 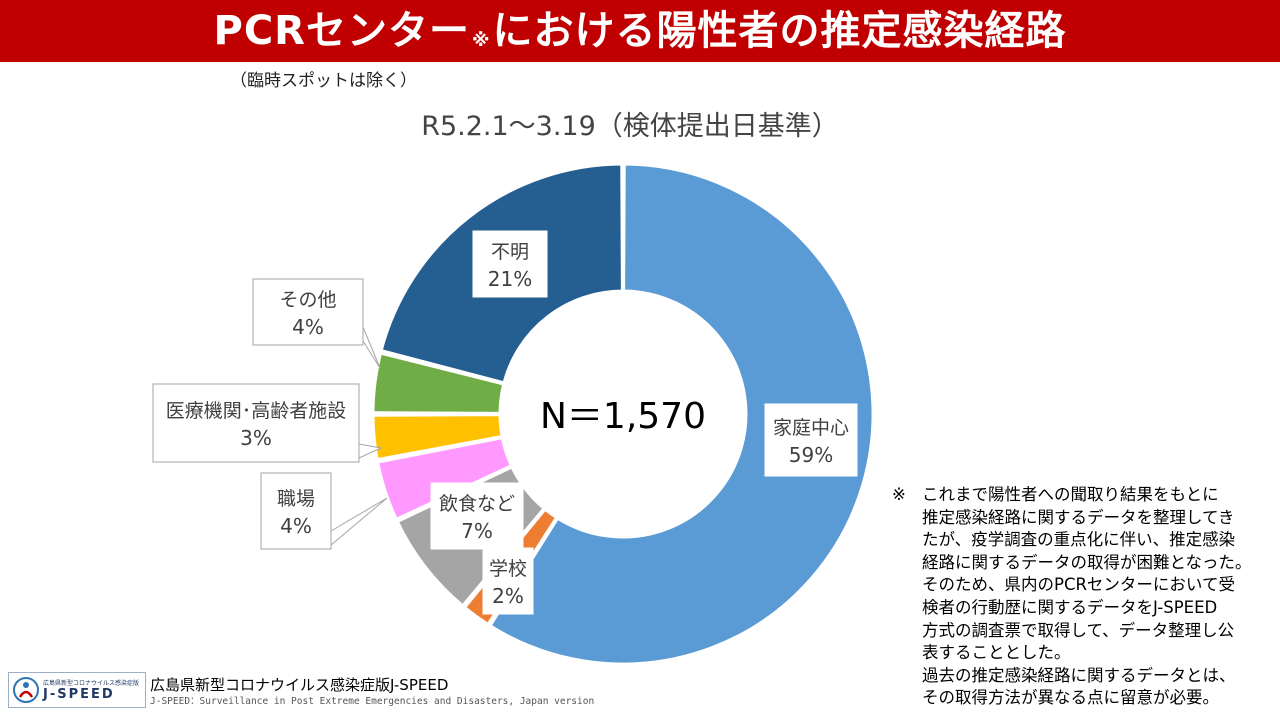 I want to click on slice-label-2: 学校 2%, so click(x=508, y=581).